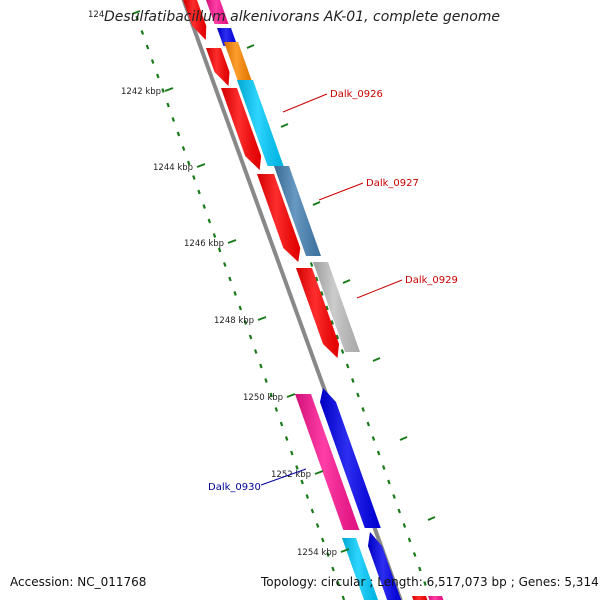 The image size is (600, 600). What do you see at coordinates (263, 398) in the screenshot?
I see `ruler-tick-label: 1250 kbp` at bounding box center [263, 398].